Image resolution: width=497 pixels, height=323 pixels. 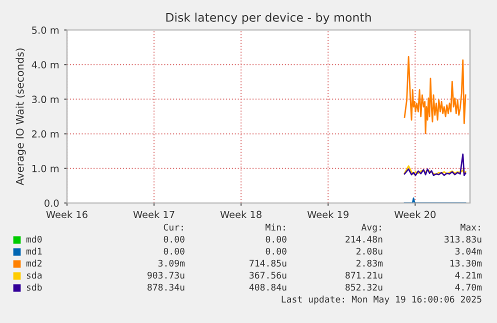 I want to click on text: 13.30m, so click(x=466, y=263).